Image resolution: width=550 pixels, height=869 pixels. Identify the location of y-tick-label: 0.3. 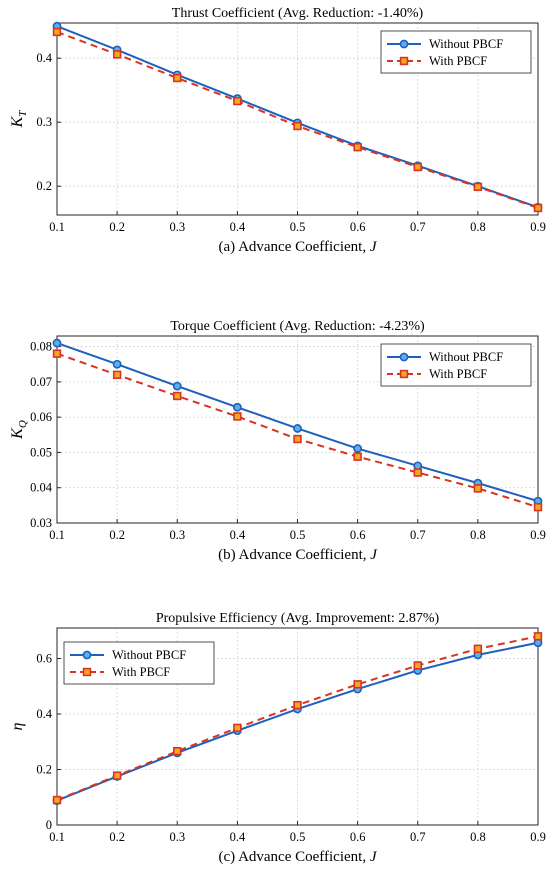
(44, 122).